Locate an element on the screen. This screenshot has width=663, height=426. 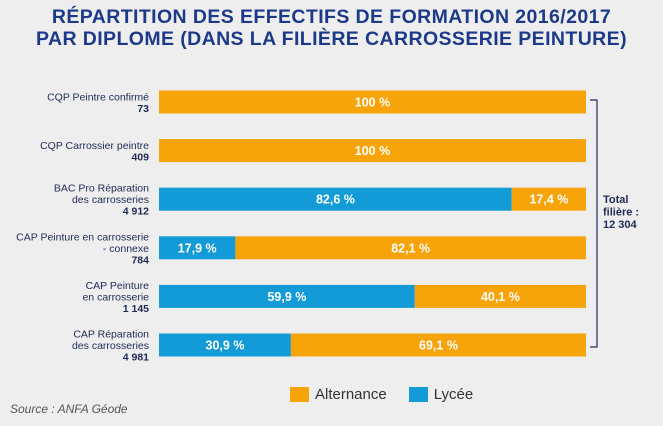
category-label: CQP Peintre confirmé is located at coordinates (98, 97).